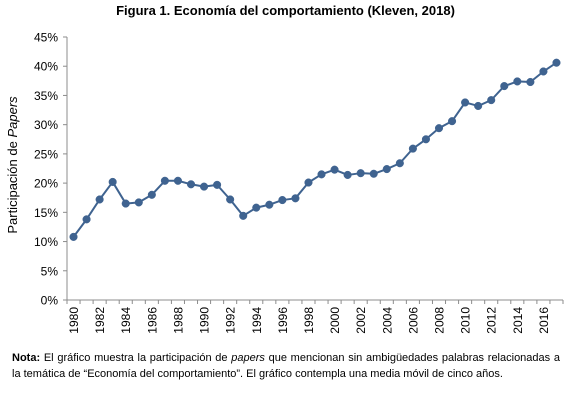  Describe the element at coordinates (544, 320) in the screenshot. I see `x-tick-label: 2016` at that location.